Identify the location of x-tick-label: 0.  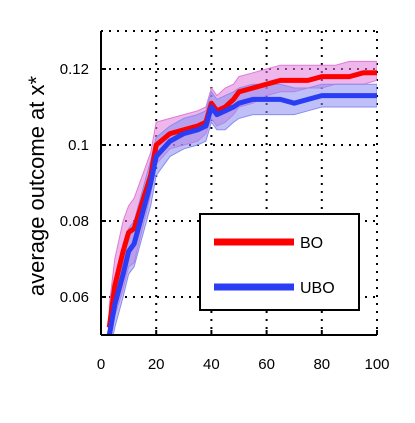
(101, 364).